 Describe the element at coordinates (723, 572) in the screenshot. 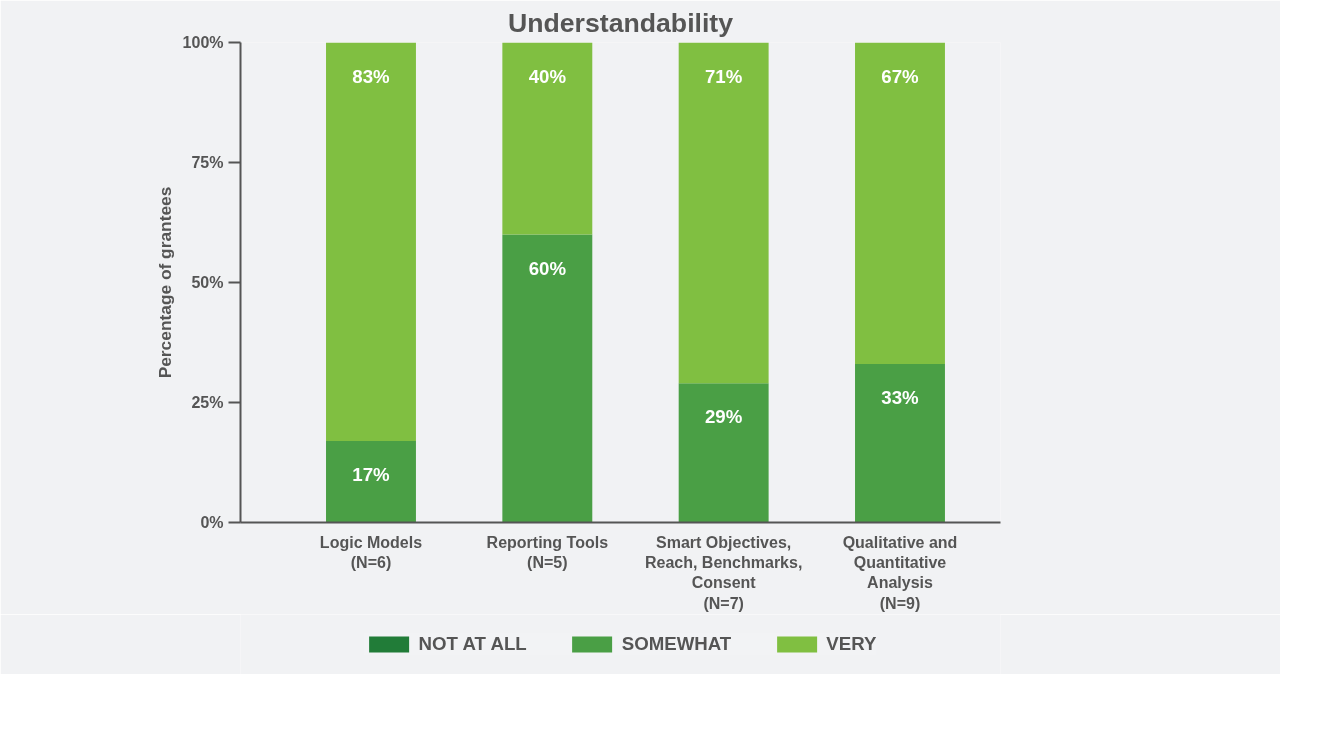

I see `x-tick-label: Smart Objectives, Reach, Benchmarks, Consent (N=7)` at that location.